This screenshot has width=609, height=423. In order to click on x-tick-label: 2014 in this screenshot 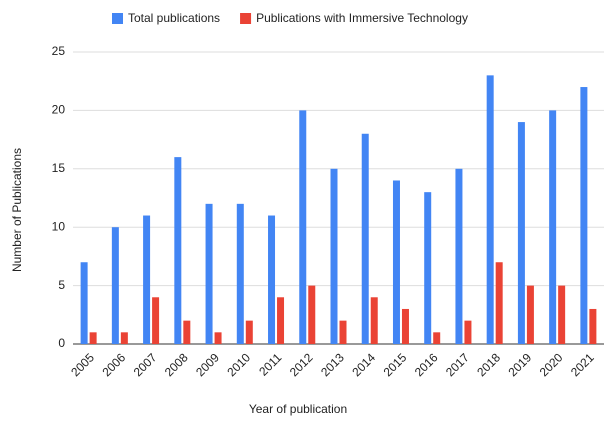, I will do `click(363, 364)`.